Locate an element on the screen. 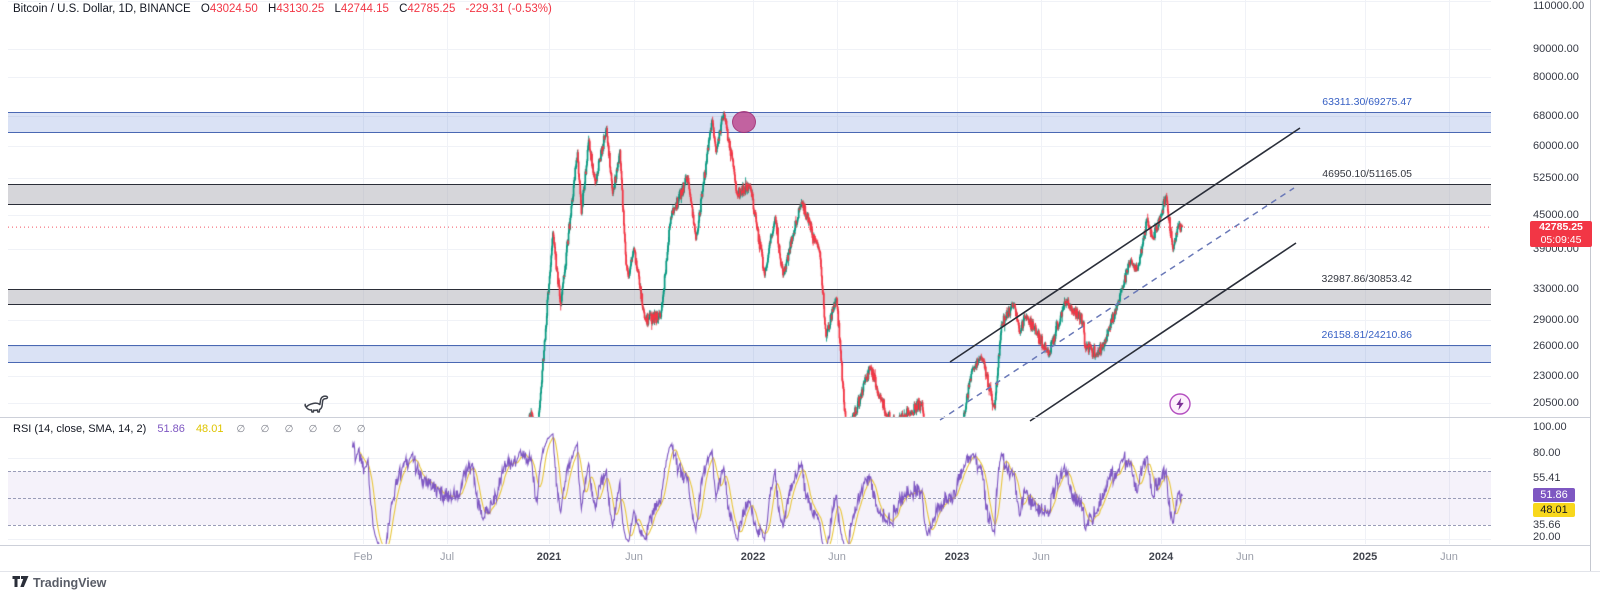 This screenshot has height=611, width=1600. price-tick-label: 52500.00 is located at coordinates (1556, 178).